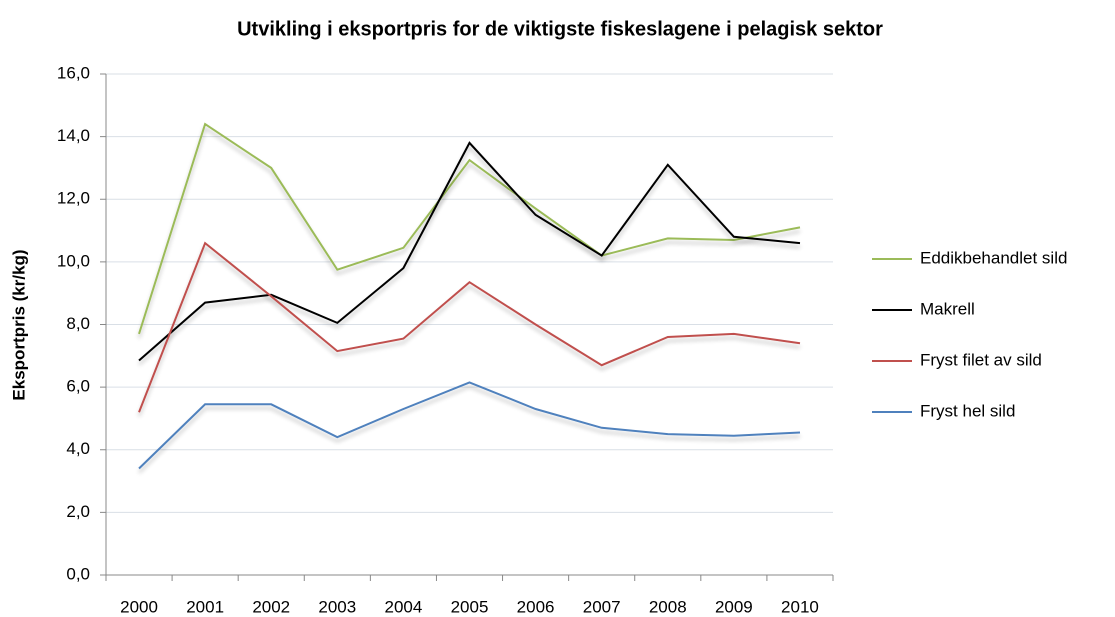 The width and height of the screenshot is (1115, 617). What do you see at coordinates (78, 323) in the screenshot?
I see `y-tick-label: 8,0` at bounding box center [78, 323].